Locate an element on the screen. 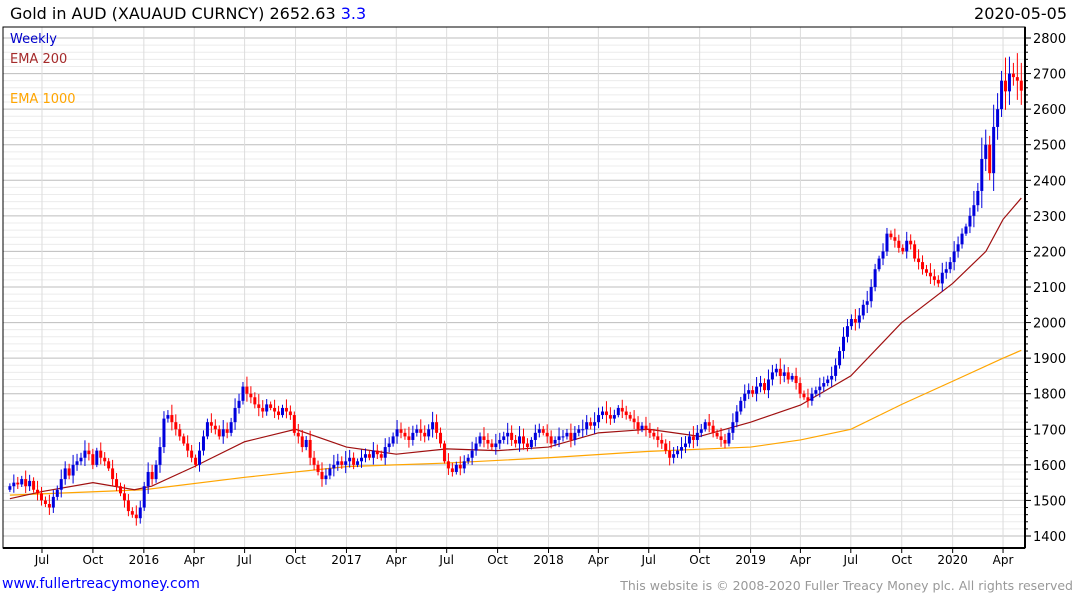  website-link: www.fullertreacymoney.com is located at coordinates (101, 584).